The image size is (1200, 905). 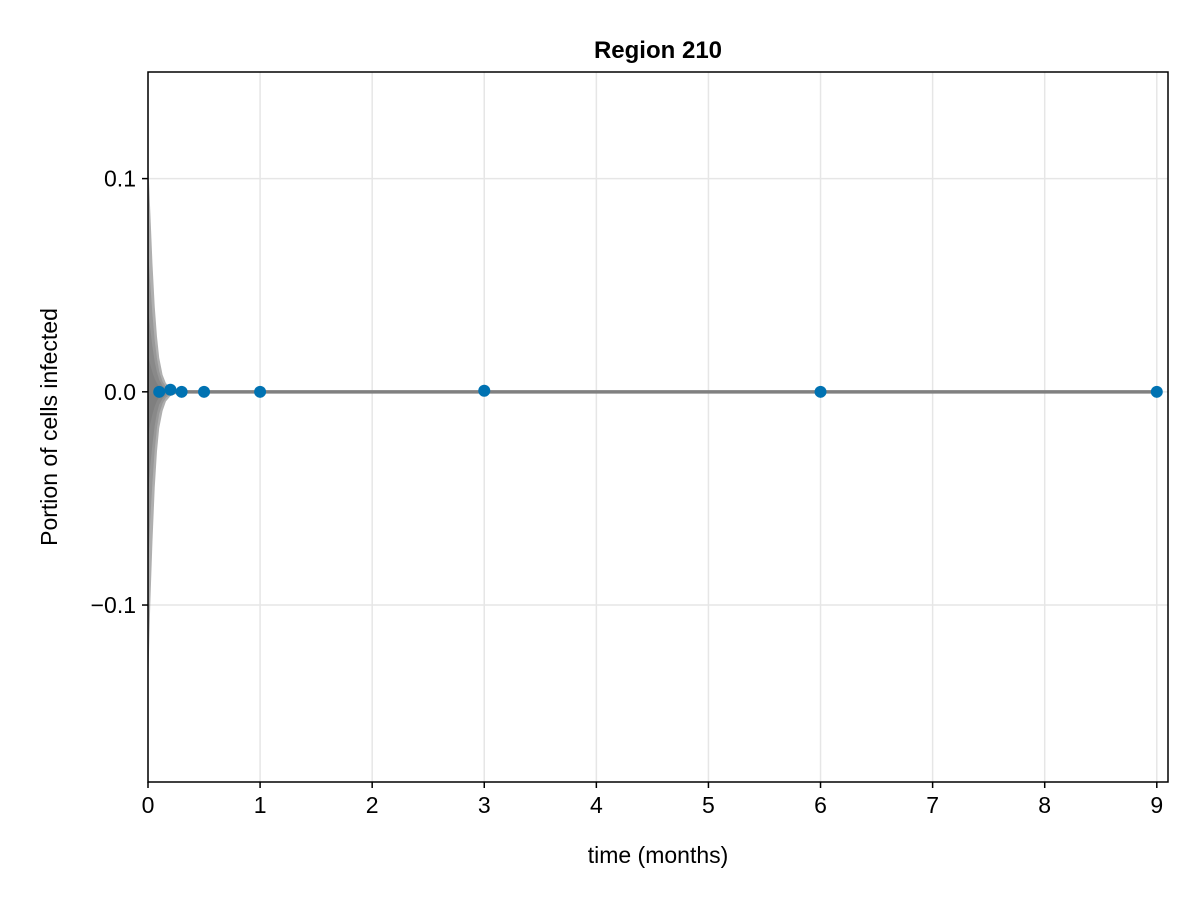 I want to click on x-tick-label: 4, so click(x=596, y=805).